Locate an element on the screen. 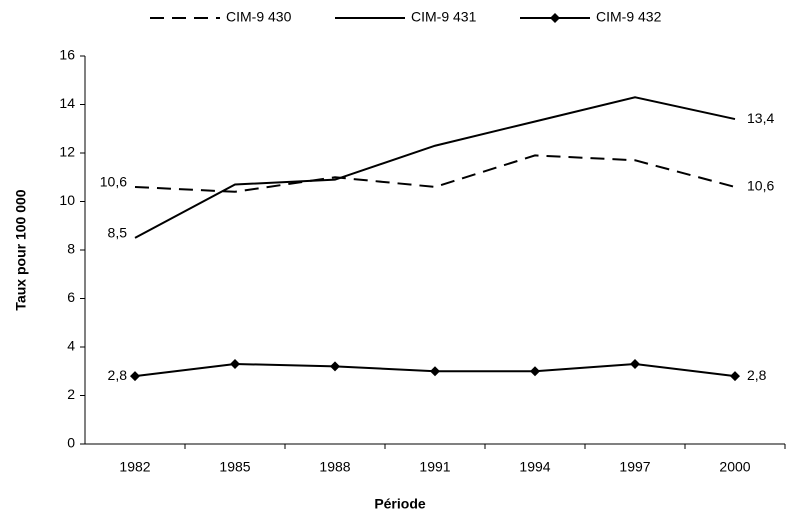 Image resolution: width=787 pixels, height=519 pixels. legend-label: CIM-9 432 is located at coordinates (629, 17).